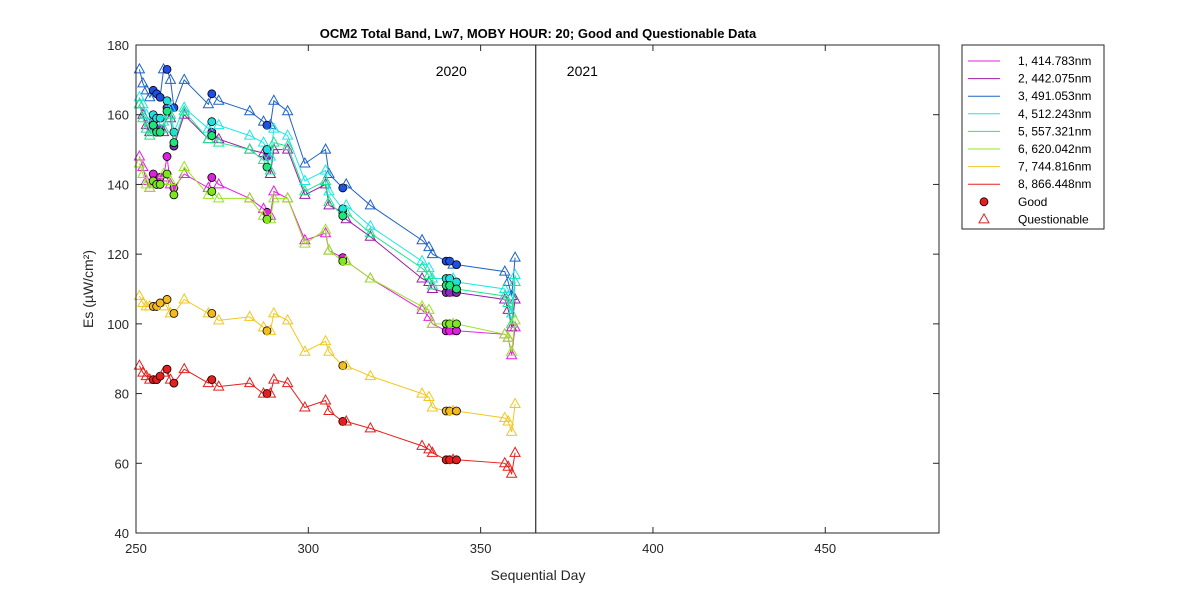  What do you see at coordinates (984, 202) in the screenshot?
I see `legend-good-marker` at bounding box center [984, 202].